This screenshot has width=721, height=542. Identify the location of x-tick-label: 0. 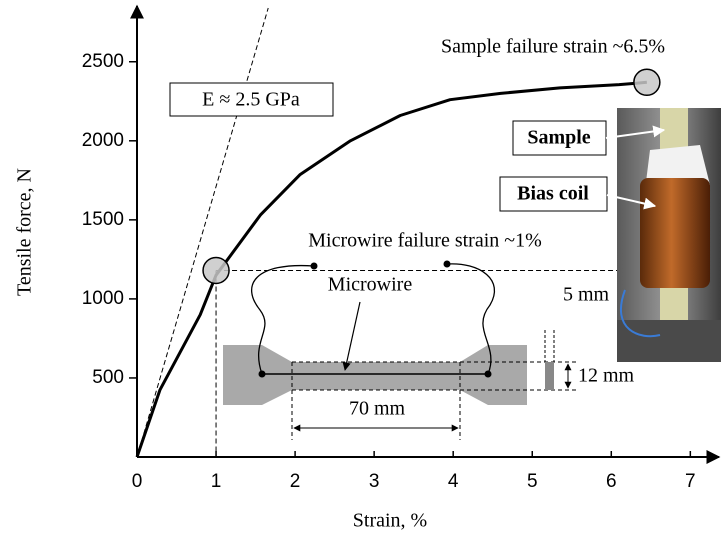
(137, 481).